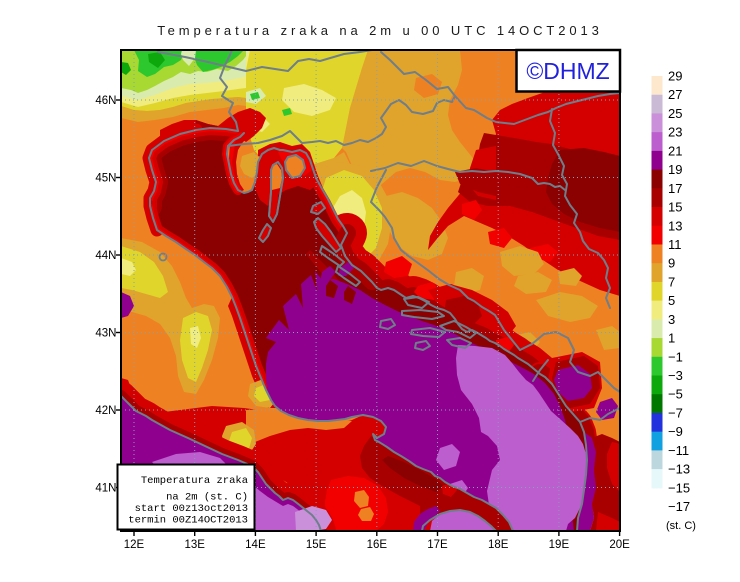 This screenshot has height=582, width=740. What do you see at coordinates (675, 94) in the screenshot?
I see `svg-text: 27` at bounding box center [675, 94].